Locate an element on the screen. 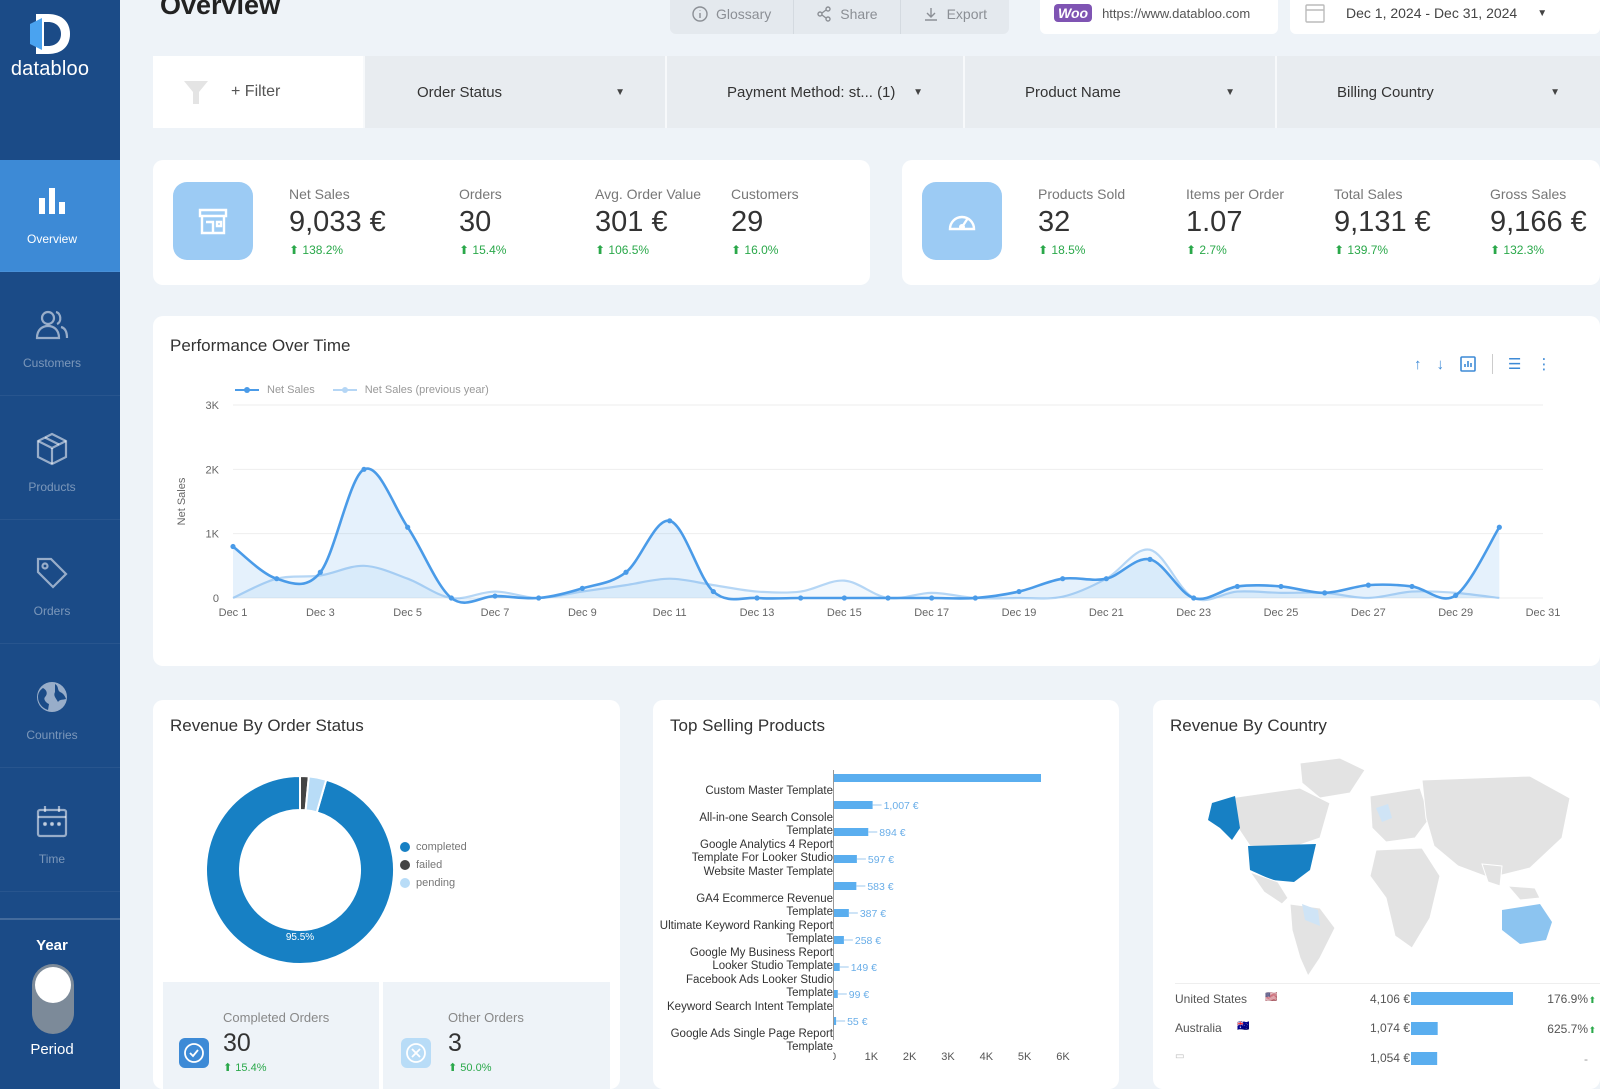 The height and width of the screenshot is (1089, 1600). toggle-knob is located at coordinates (53, 985).